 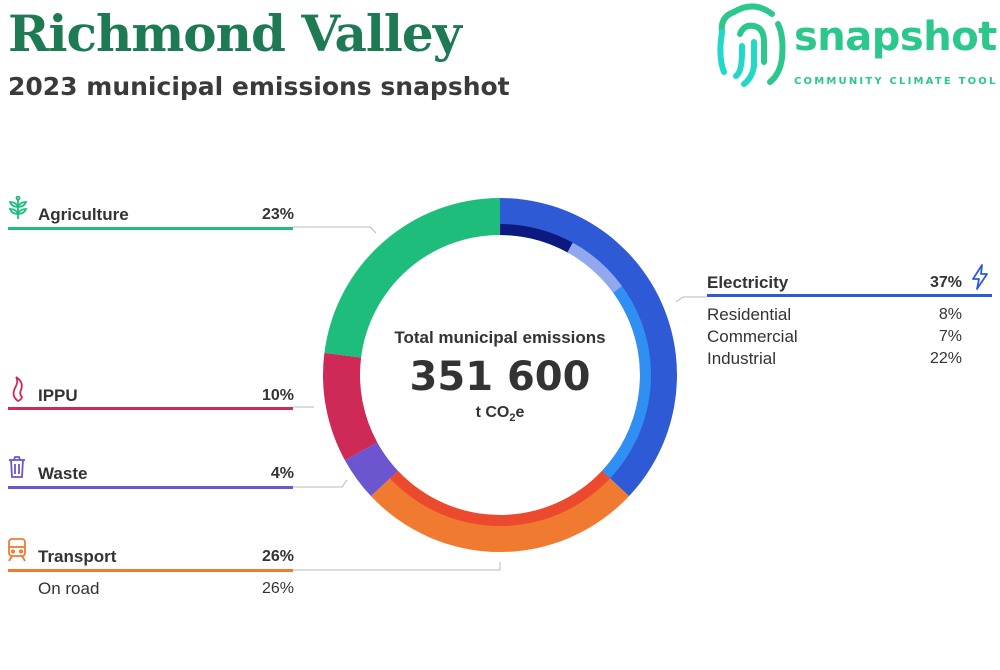 I want to click on waste-underline, so click(x=150, y=487).